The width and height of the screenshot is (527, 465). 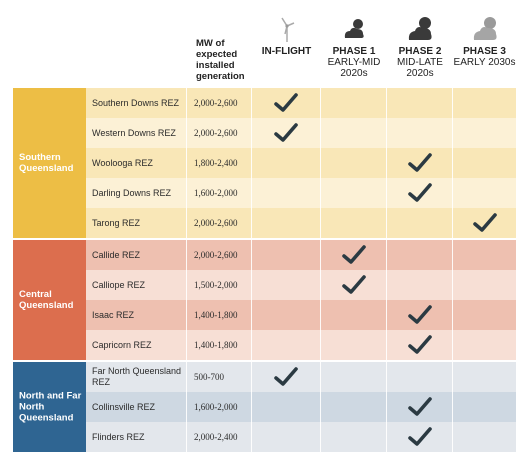 I want to click on cloud-sun-bigger-icon, so click(x=420, y=28).